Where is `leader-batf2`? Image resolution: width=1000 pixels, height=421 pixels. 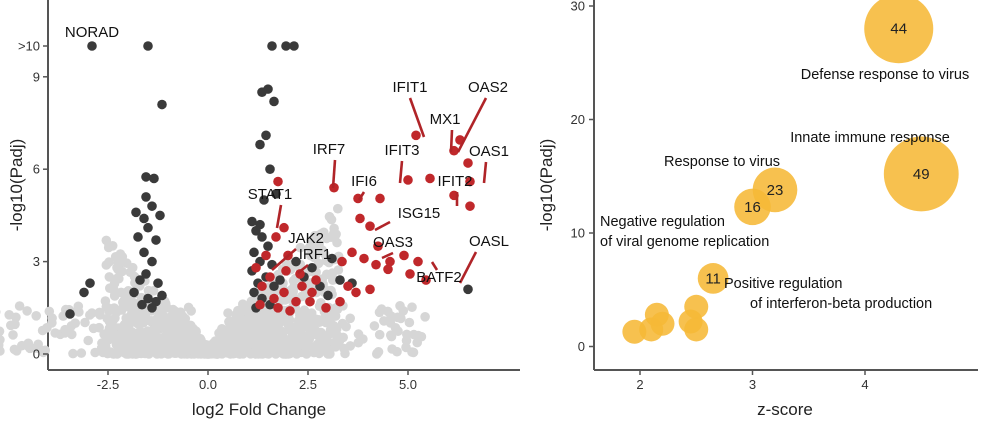
leader-batf2 is located at coordinates (434, 266).